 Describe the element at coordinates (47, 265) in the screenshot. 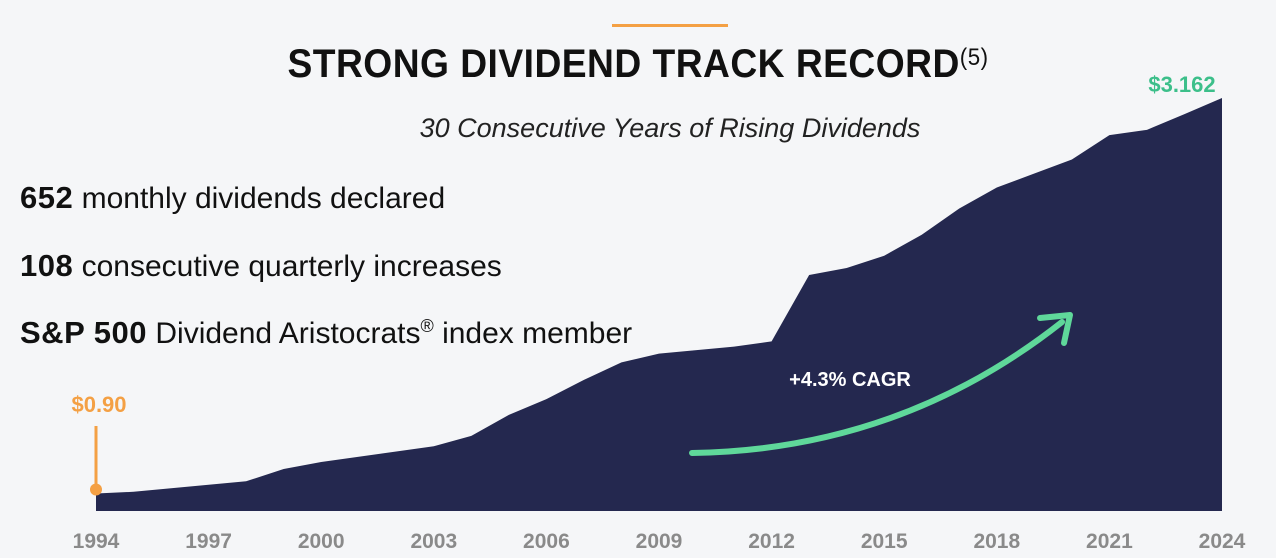

I see `stat-value: 108` at that location.